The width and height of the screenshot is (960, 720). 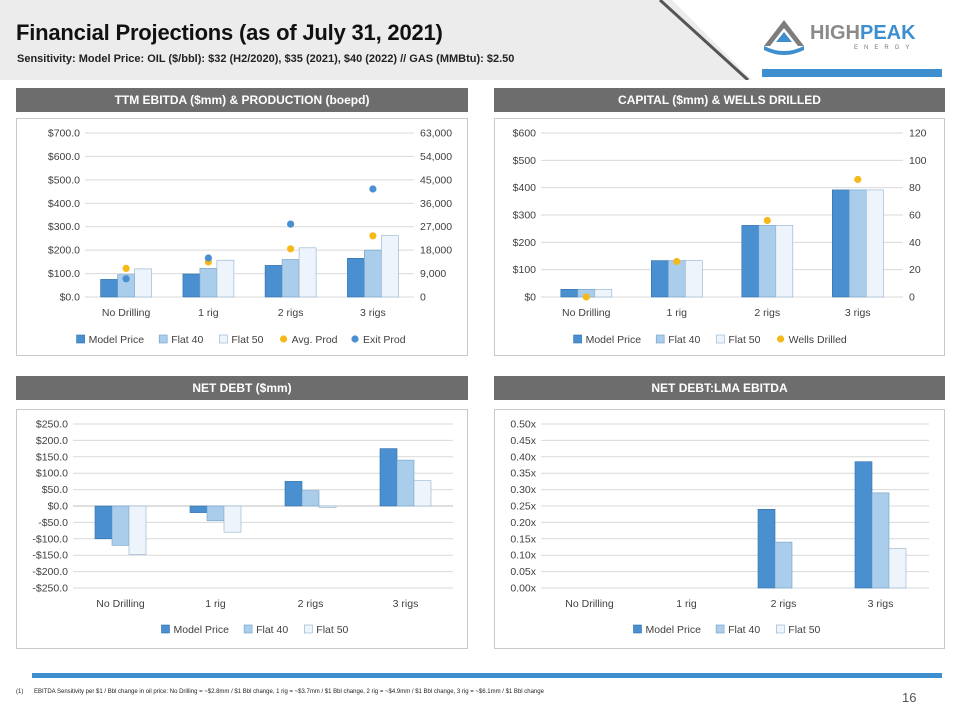 What do you see at coordinates (436, 157) in the screenshot?
I see `y2-tick-label: 54,000` at bounding box center [436, 157].